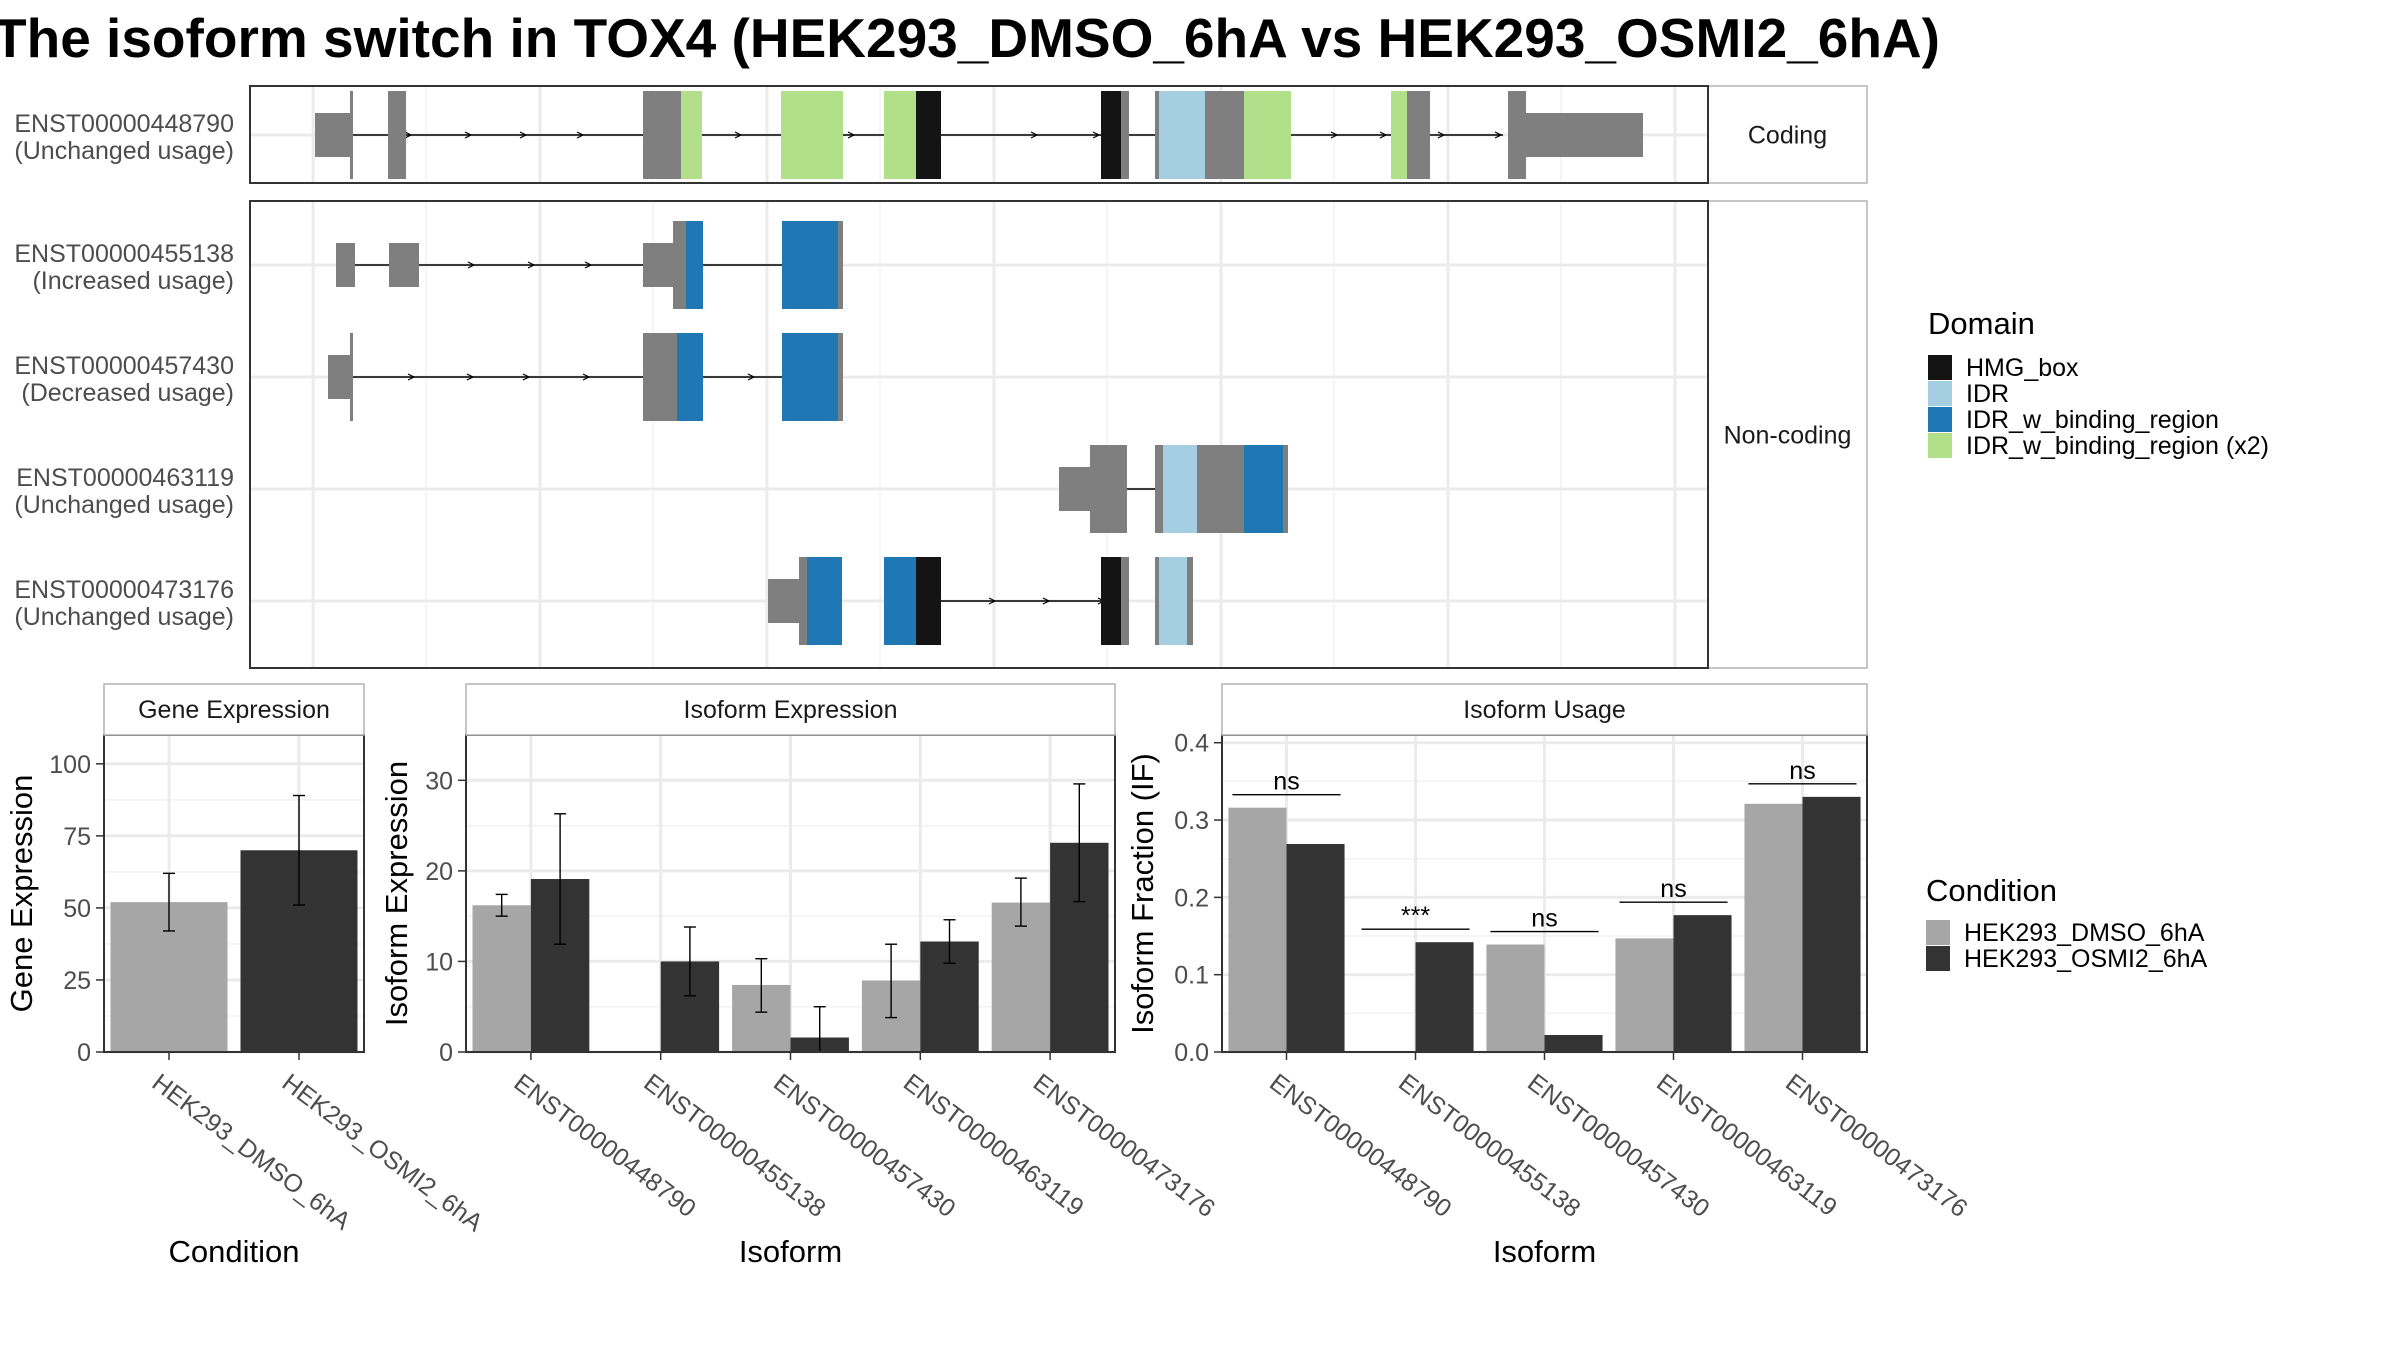 This screenshot has width=2400, height=1350. Describe the element at coordinates (790, 1251) in the screenshot. I see `isoform-expression-x-title: Isoform` at that location.